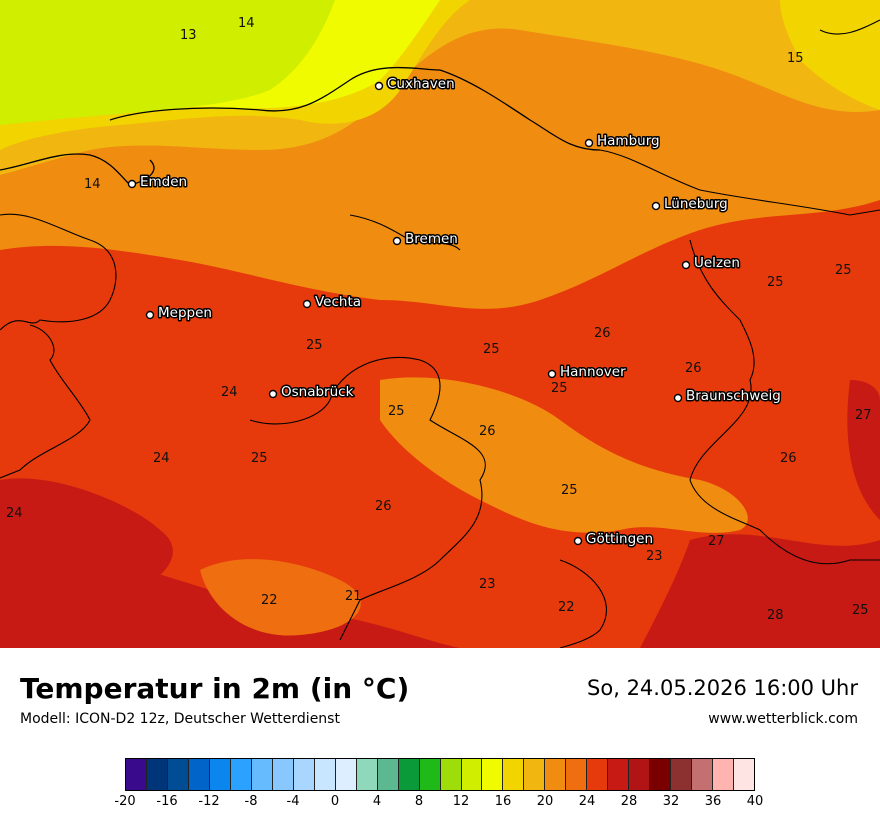  What do you see at coordinates (421, 84) in the screenshot?
I see `city-label-cuxhaven: Cuxhaven` at bounding box center [421, 84].